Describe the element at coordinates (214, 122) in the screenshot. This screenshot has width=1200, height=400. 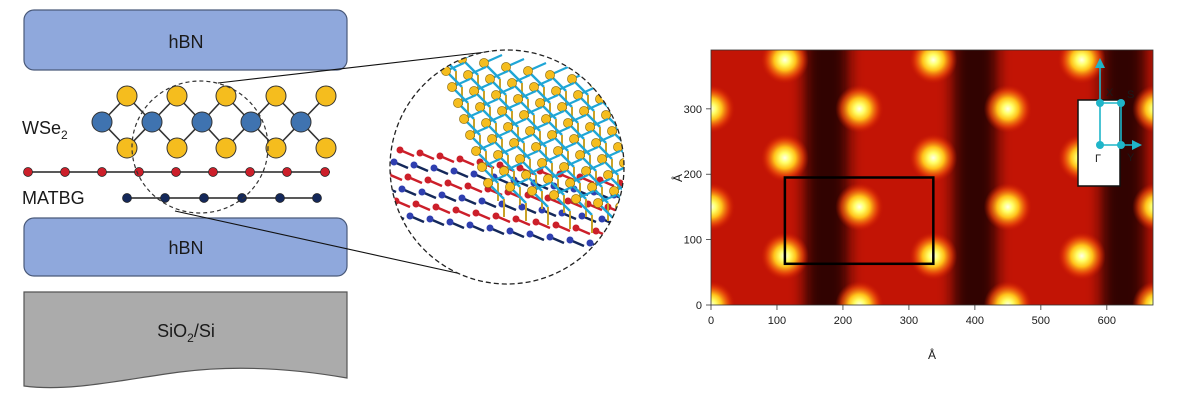
I see `wse2-layer` at that location.